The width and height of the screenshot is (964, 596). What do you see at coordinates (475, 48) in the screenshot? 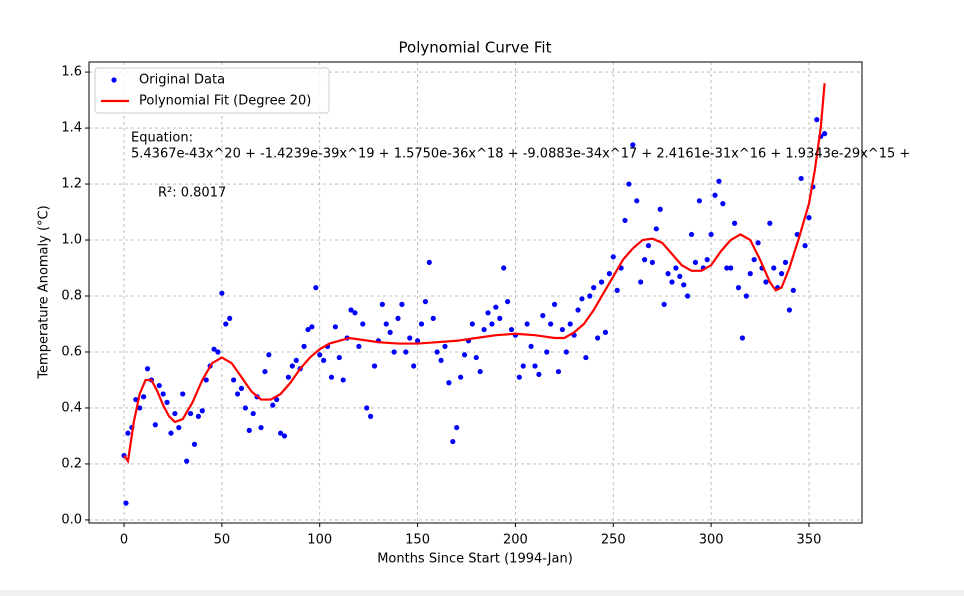
I see `chart-title: Polynomial Curve Fit` at bounding box center [475, 48].